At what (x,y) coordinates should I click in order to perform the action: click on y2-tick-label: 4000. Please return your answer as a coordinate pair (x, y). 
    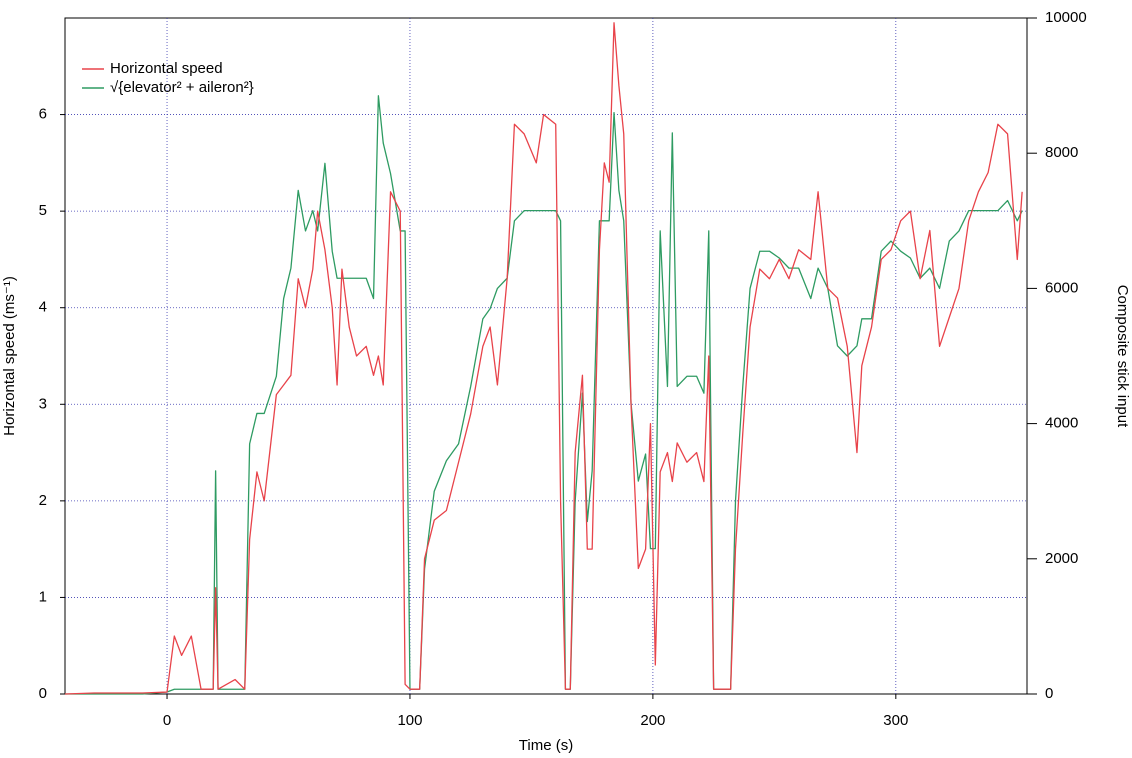
    Looking at the image, I should click on (1061, 423).